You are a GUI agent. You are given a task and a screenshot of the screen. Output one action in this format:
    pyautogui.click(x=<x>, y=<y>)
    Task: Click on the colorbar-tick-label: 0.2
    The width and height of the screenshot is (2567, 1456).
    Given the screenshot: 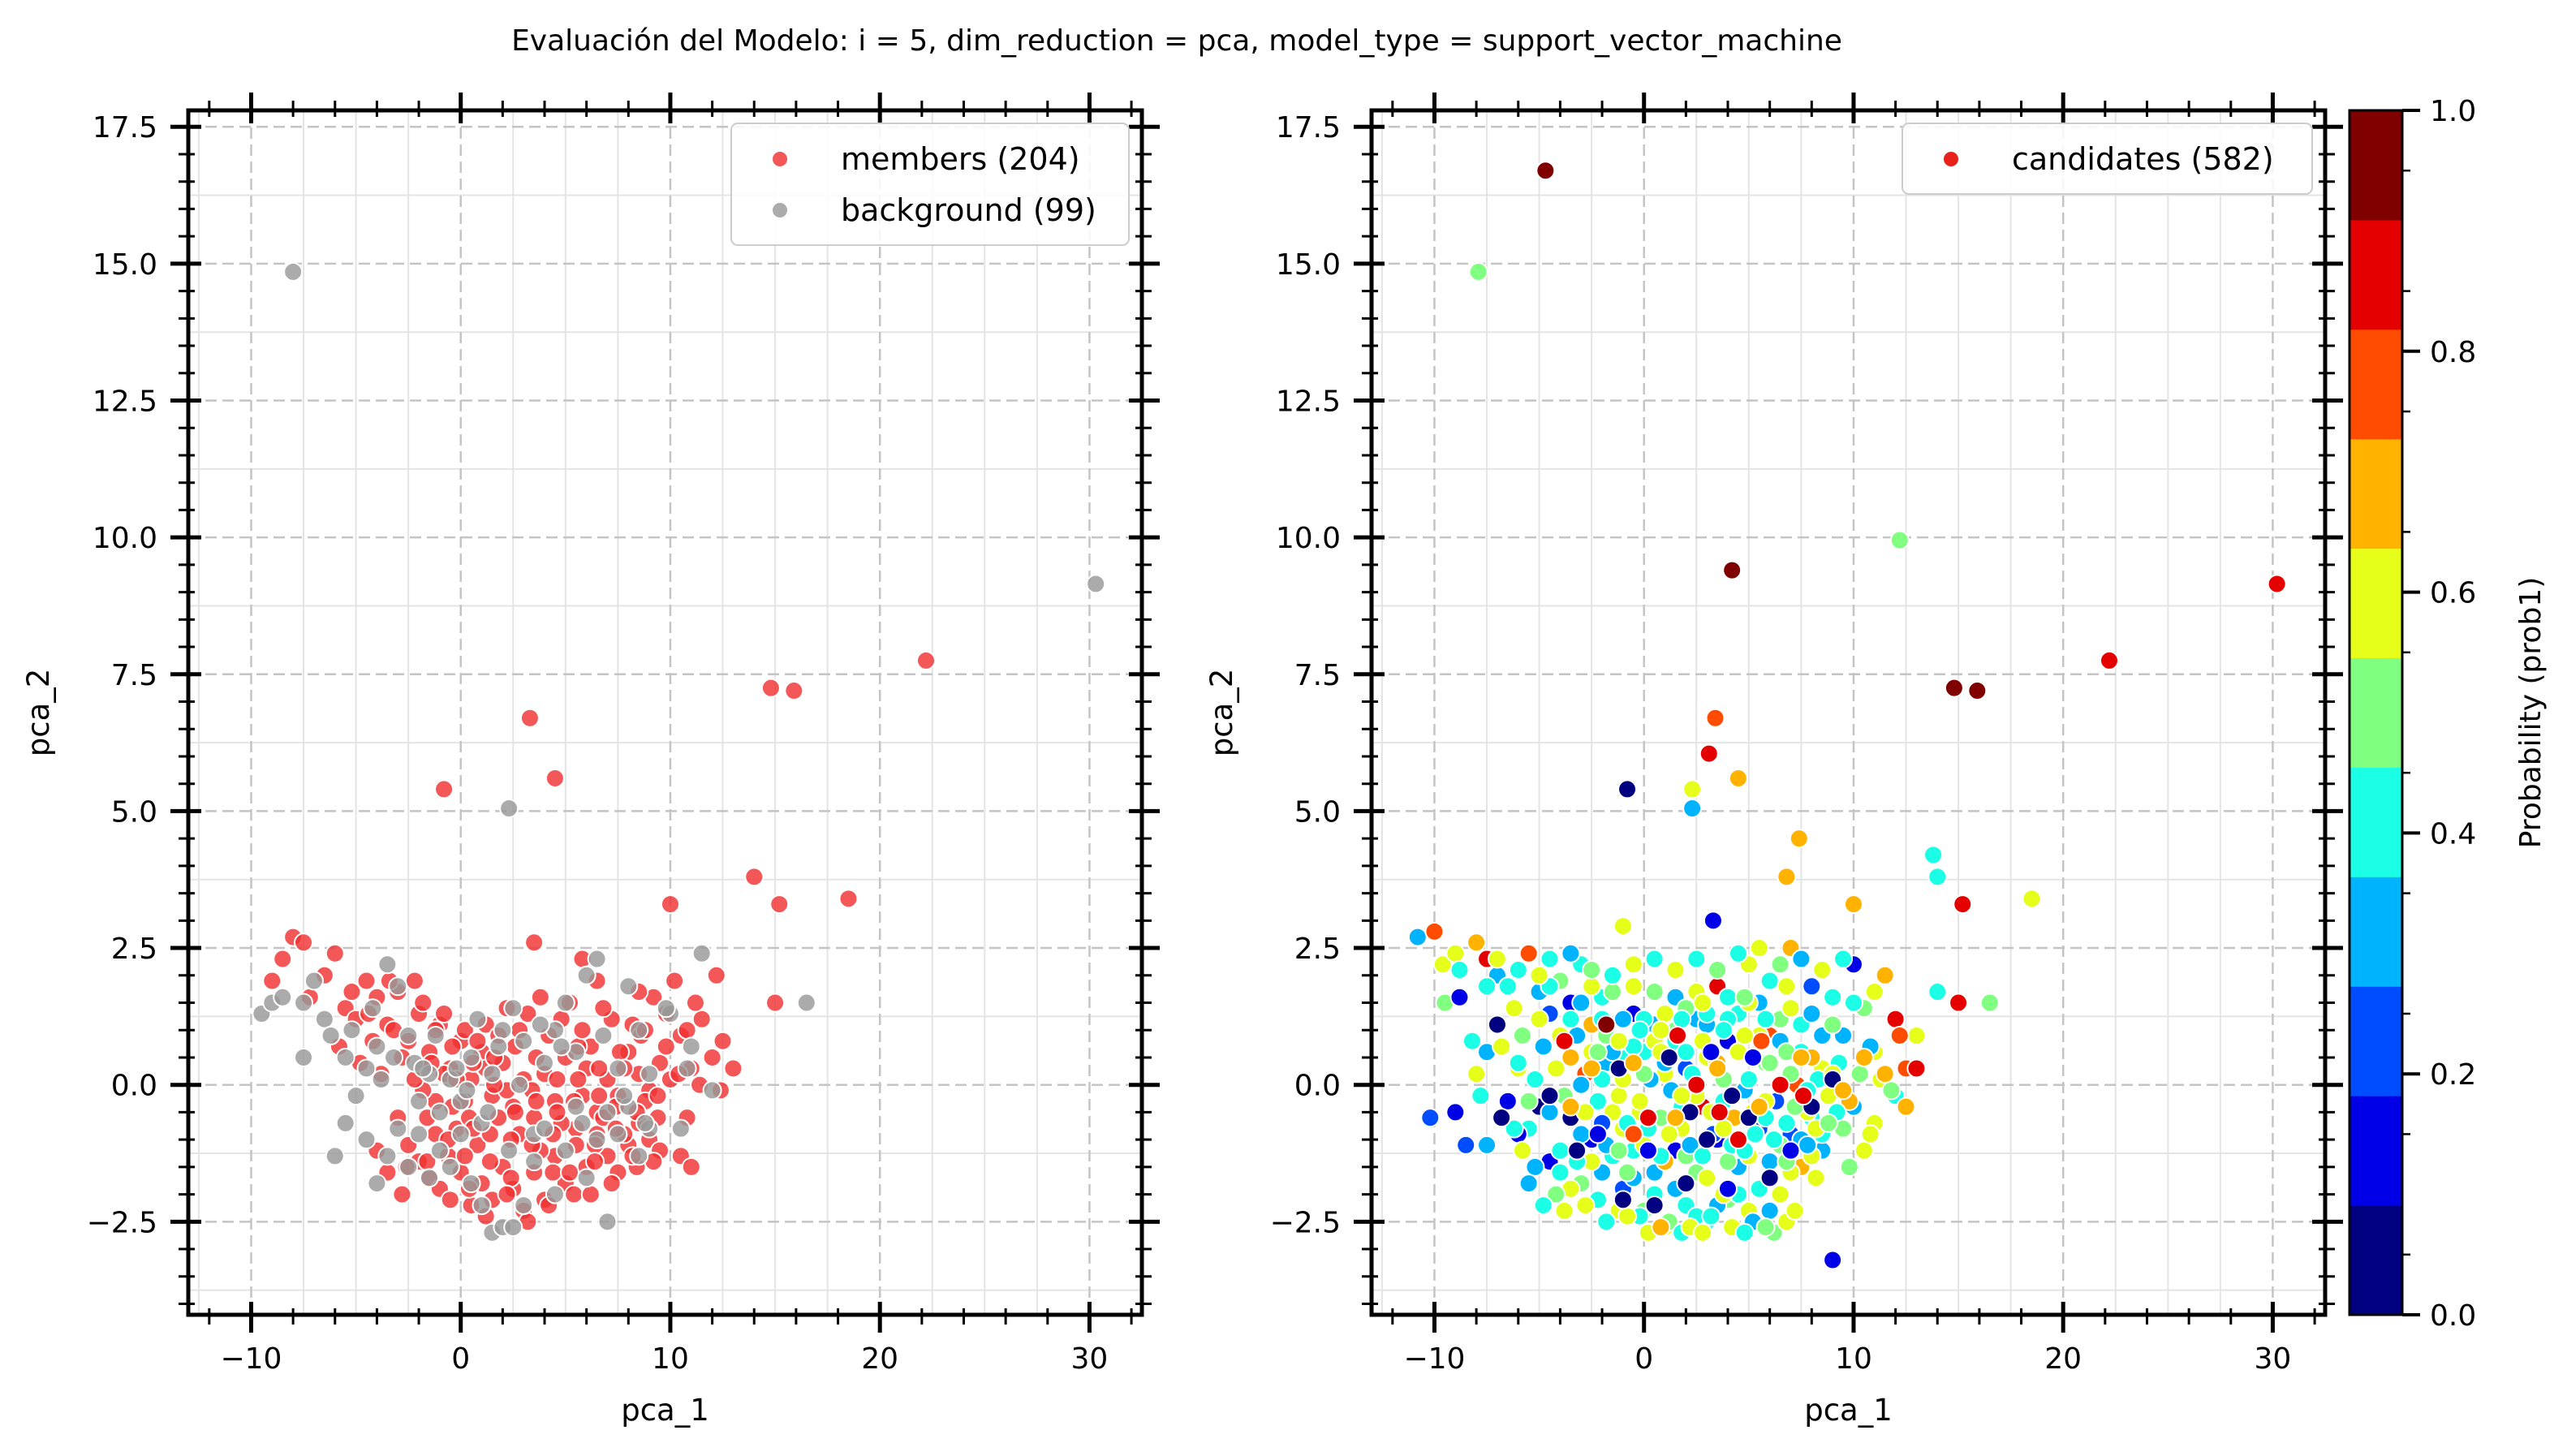 What is the action you would take?
    pyautogui.click(x=2453, y=1075)
    